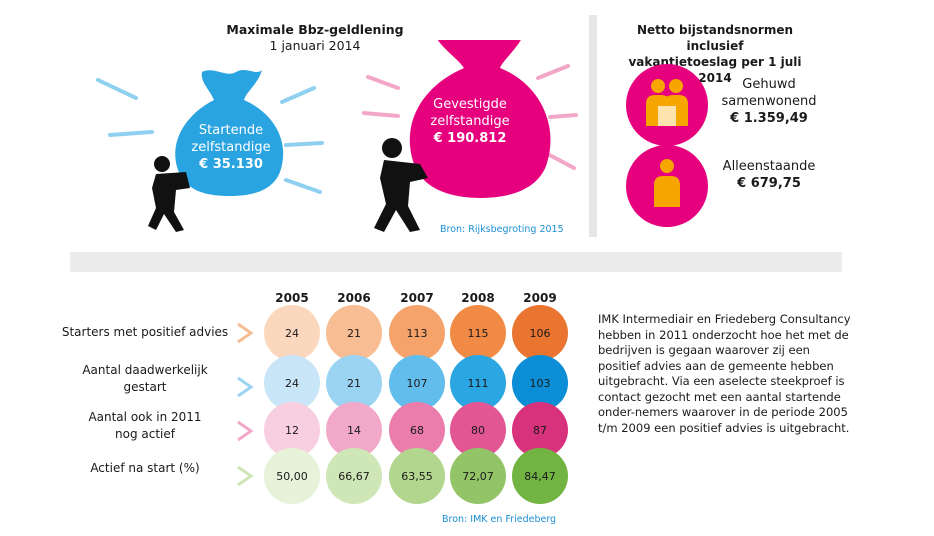  What do you see at coordinates (292, 383) in the screenshot?
I see `cell-started-2005: 24` at bounding box center [292, 383].